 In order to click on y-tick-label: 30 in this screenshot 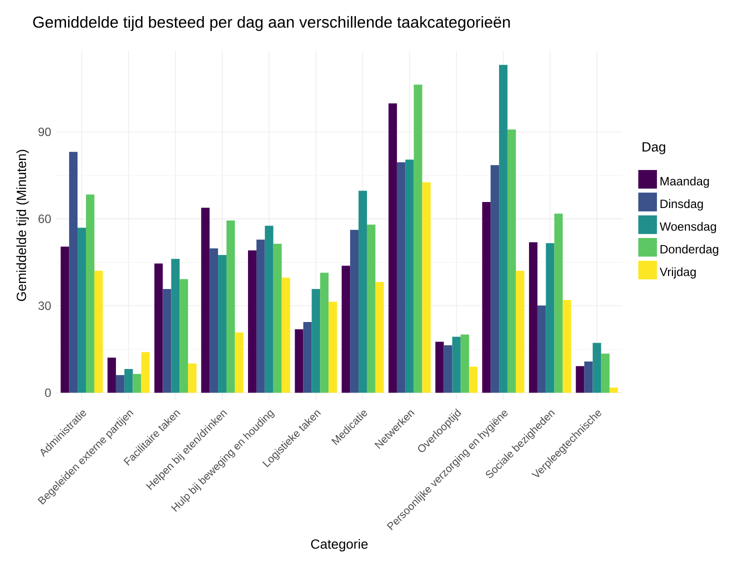, I will do `click(44, 306)`.